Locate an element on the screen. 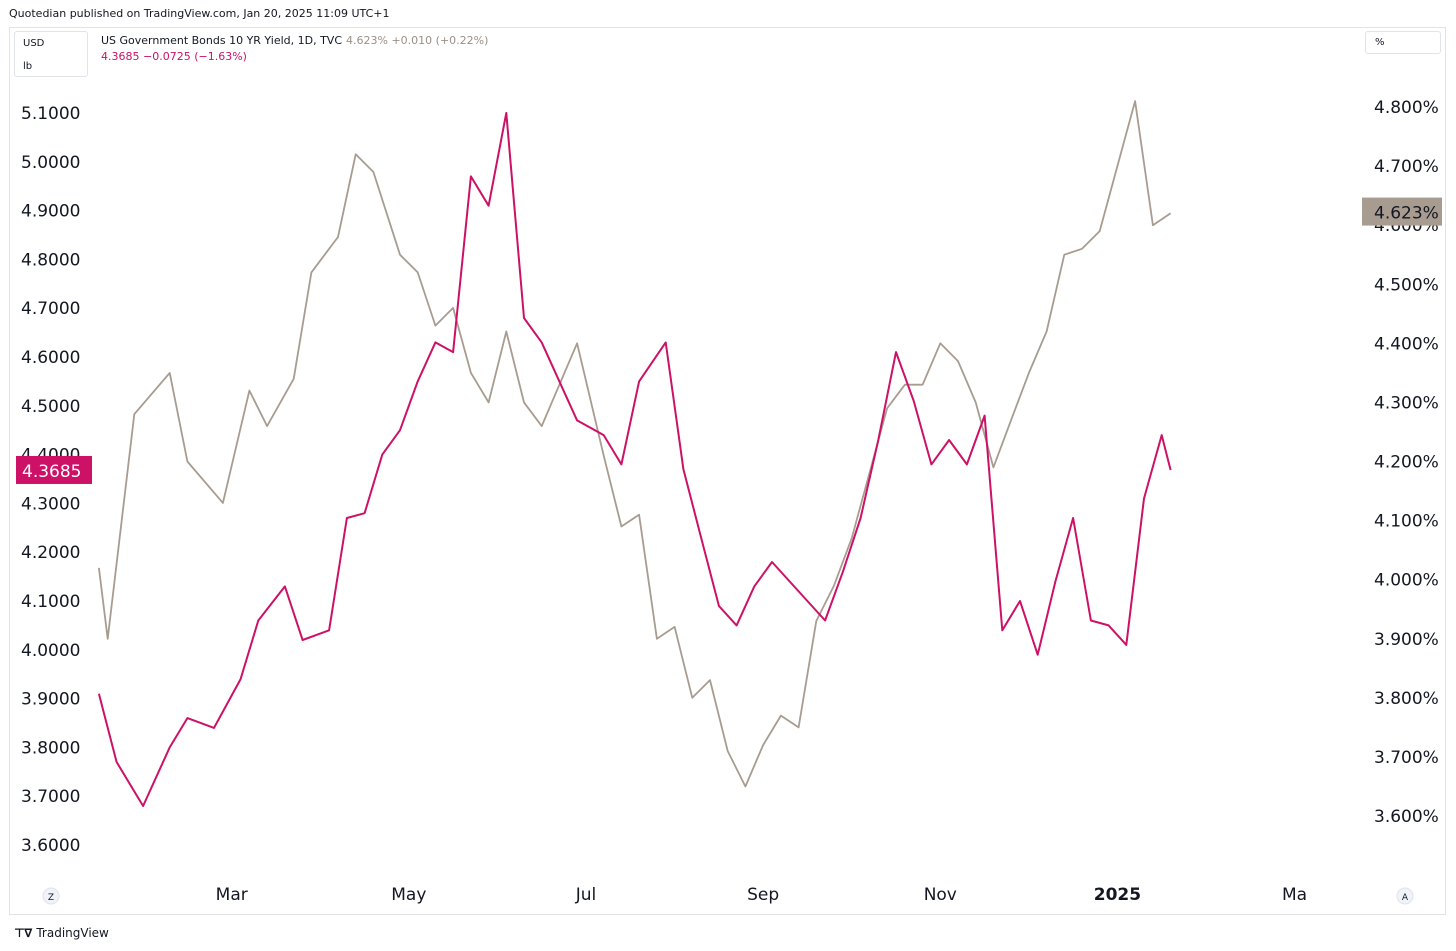  copper-last-value-label: 4.3685 is located at coordinates (51, 472).